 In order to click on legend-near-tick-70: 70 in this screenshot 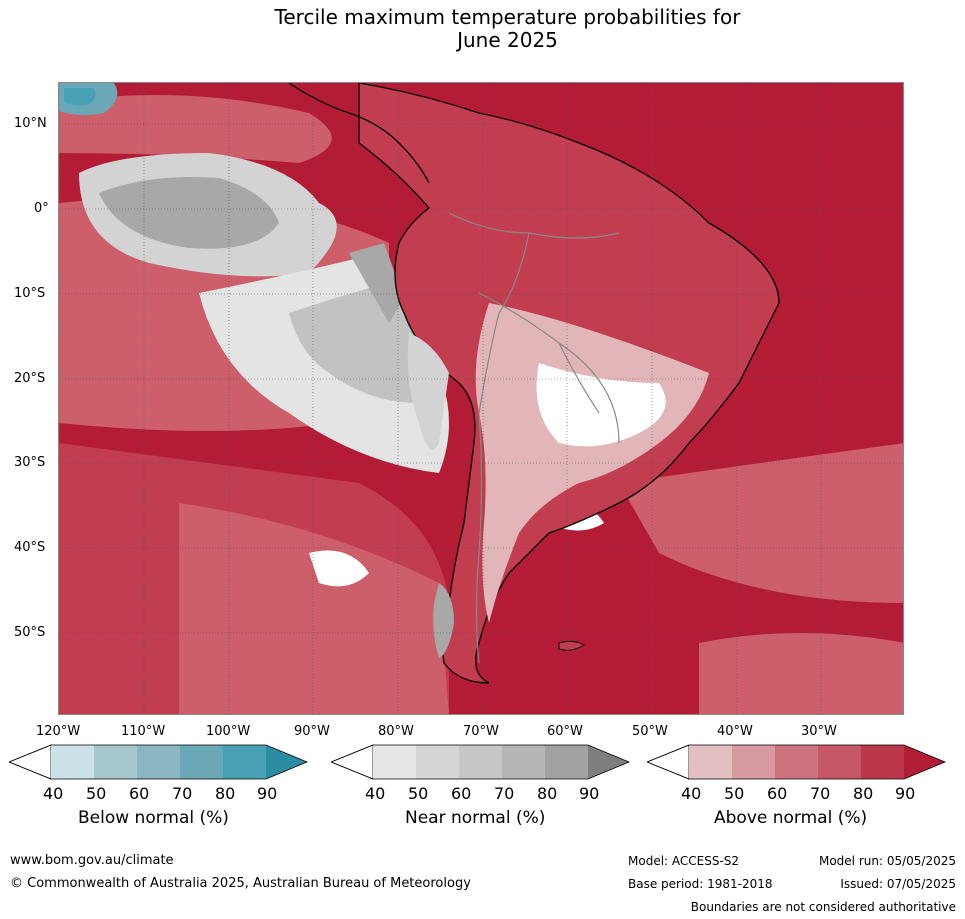, I will do `click(504, 793)`.